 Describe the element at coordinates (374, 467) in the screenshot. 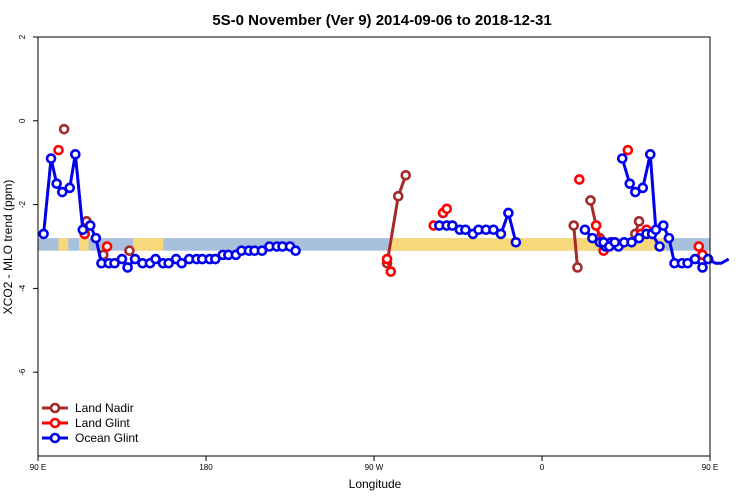

I see `x-tick-label: 90 W` at that location.